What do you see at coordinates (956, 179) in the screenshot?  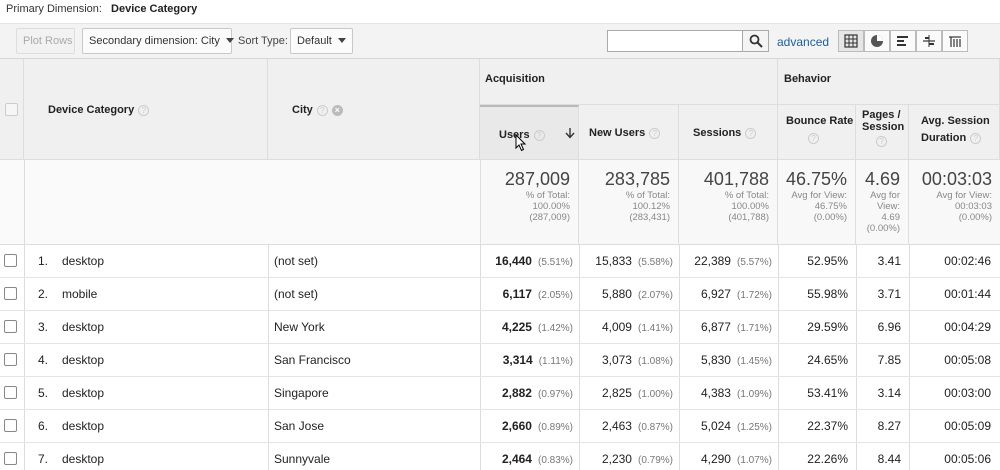 I see `totals-avg-duration-value: 00:03:03` at bounding box center [956, 179].